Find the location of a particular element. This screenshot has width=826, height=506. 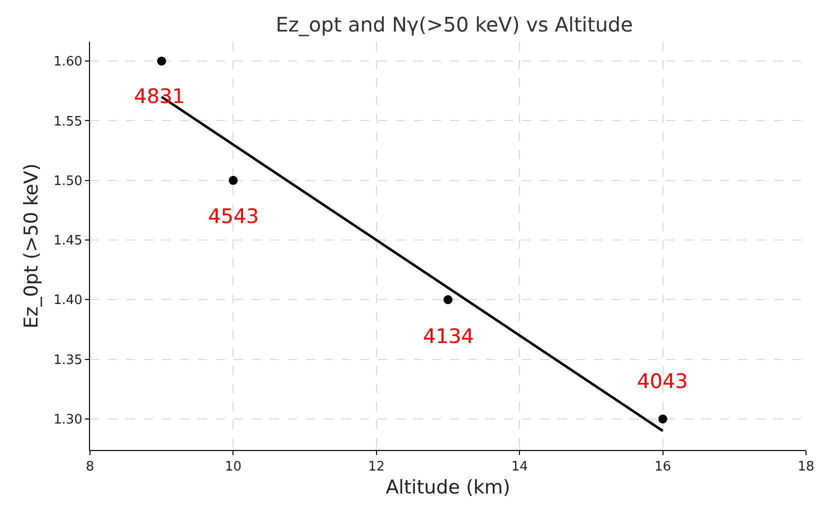

y-tick-label: 1.45 is located at coordinates (67, 241).